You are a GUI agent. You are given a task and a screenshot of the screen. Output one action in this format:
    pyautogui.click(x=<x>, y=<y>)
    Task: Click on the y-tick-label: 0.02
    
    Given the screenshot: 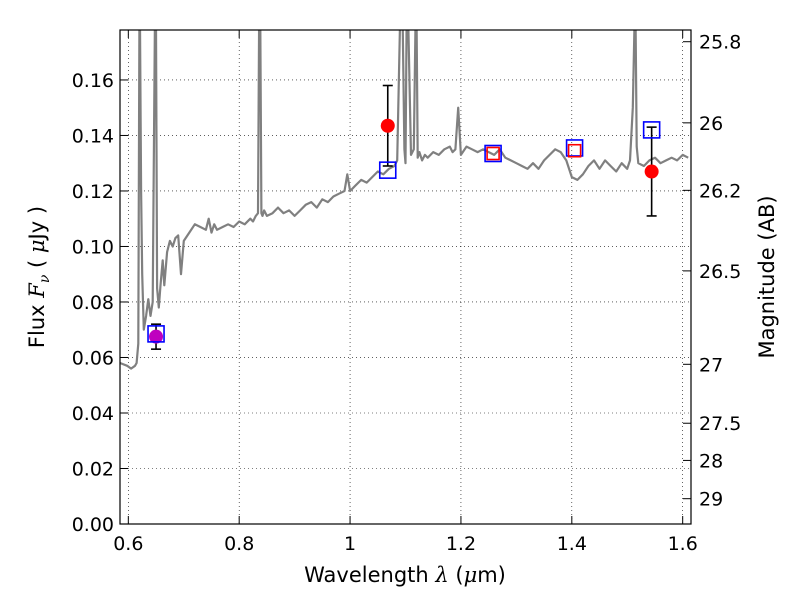 What is the action you would take?
    pyautogui.click(x=93, y=469)
    